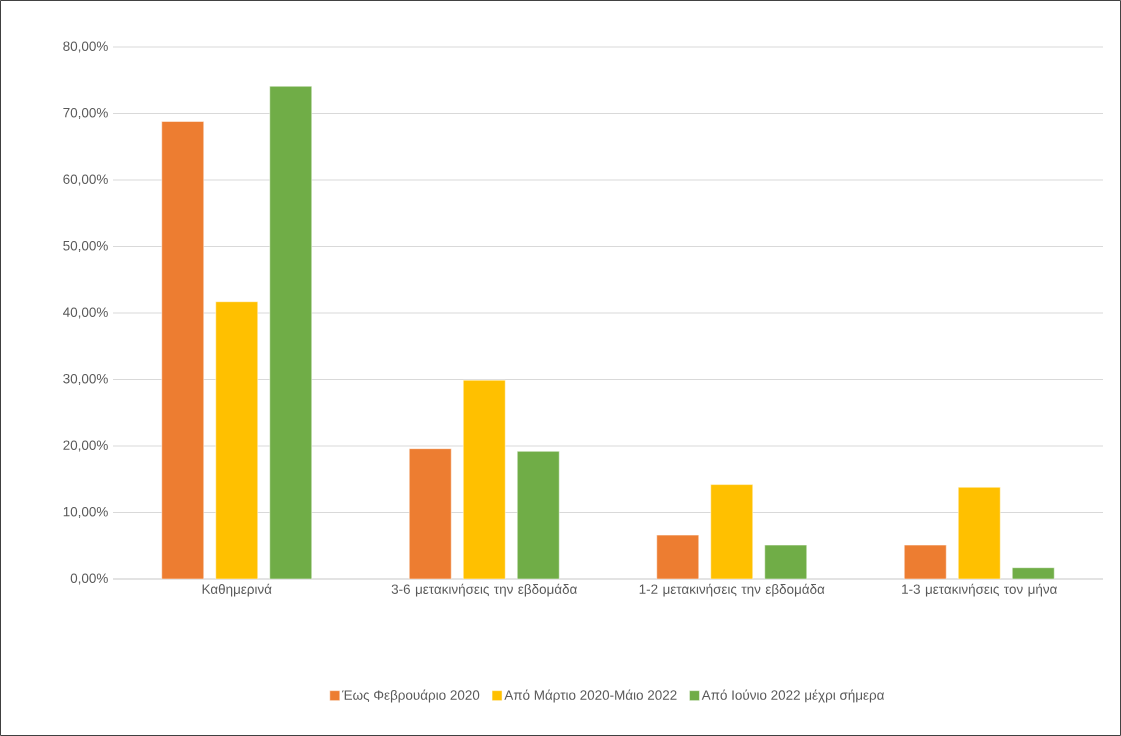 This screenshot has height=736, width=1121. Describe the element at coordinates (85, 113) in the screenshot. I see `y-tick-label: 70,00%` at that location.